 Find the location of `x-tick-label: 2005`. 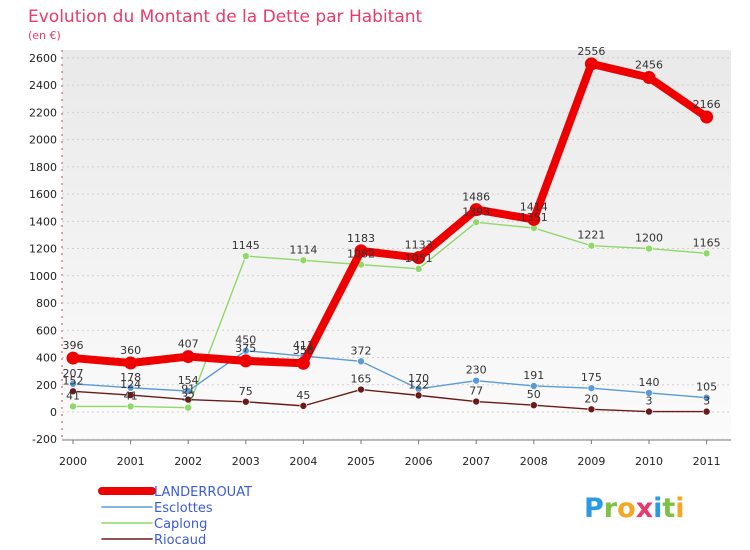

x-tick-label: 2005 is located at coordinates (361, 461).